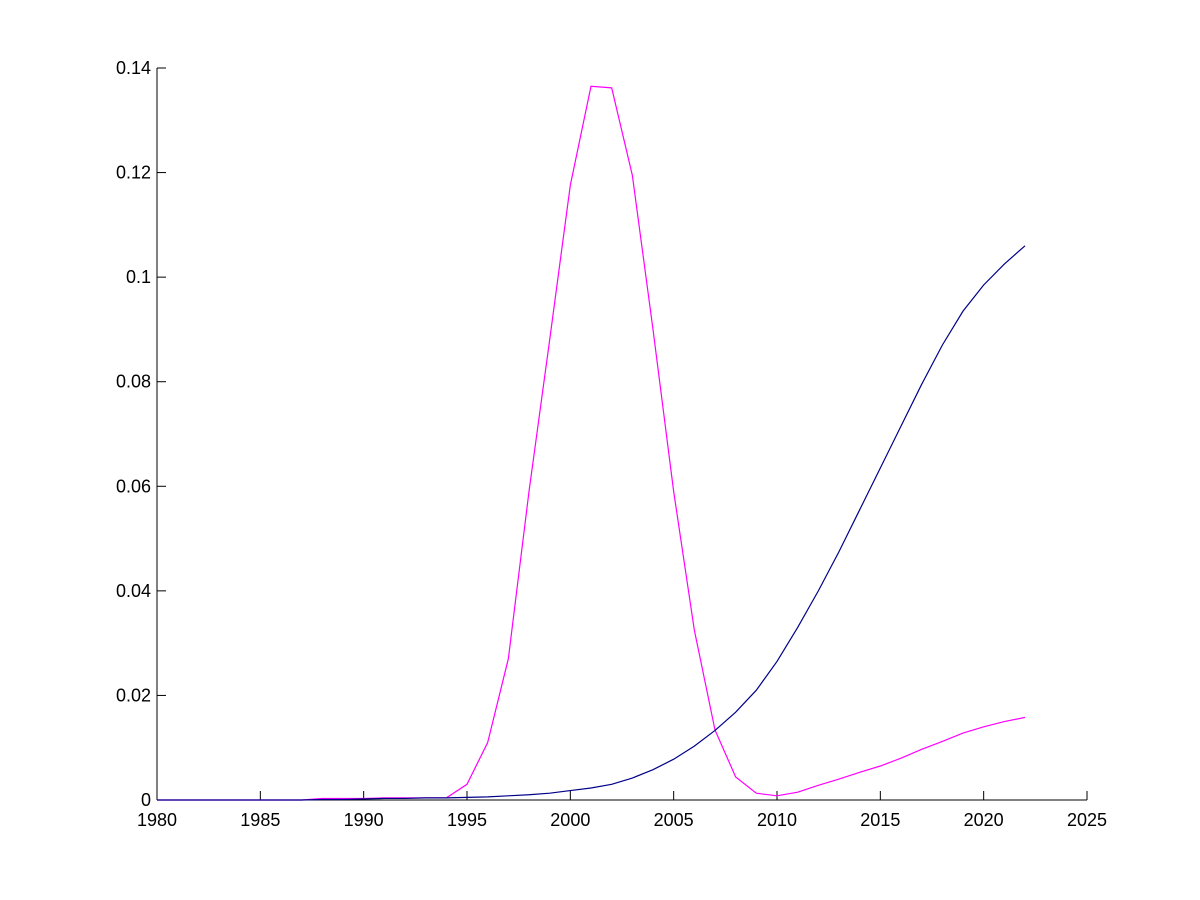 The image size is (1200, 900). Describe the element at coordinates (880, 820) in the screenshot. I see `x-tick-label: 2015` at that location.